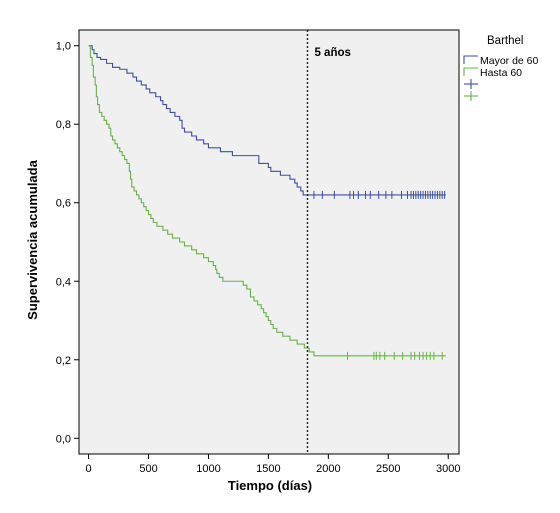 The image size is (560, 513). What do you see at coordinates (63, 47) in the screenshot?
I see `y-tick-label: 1,0` at bounding box center [63, 47].